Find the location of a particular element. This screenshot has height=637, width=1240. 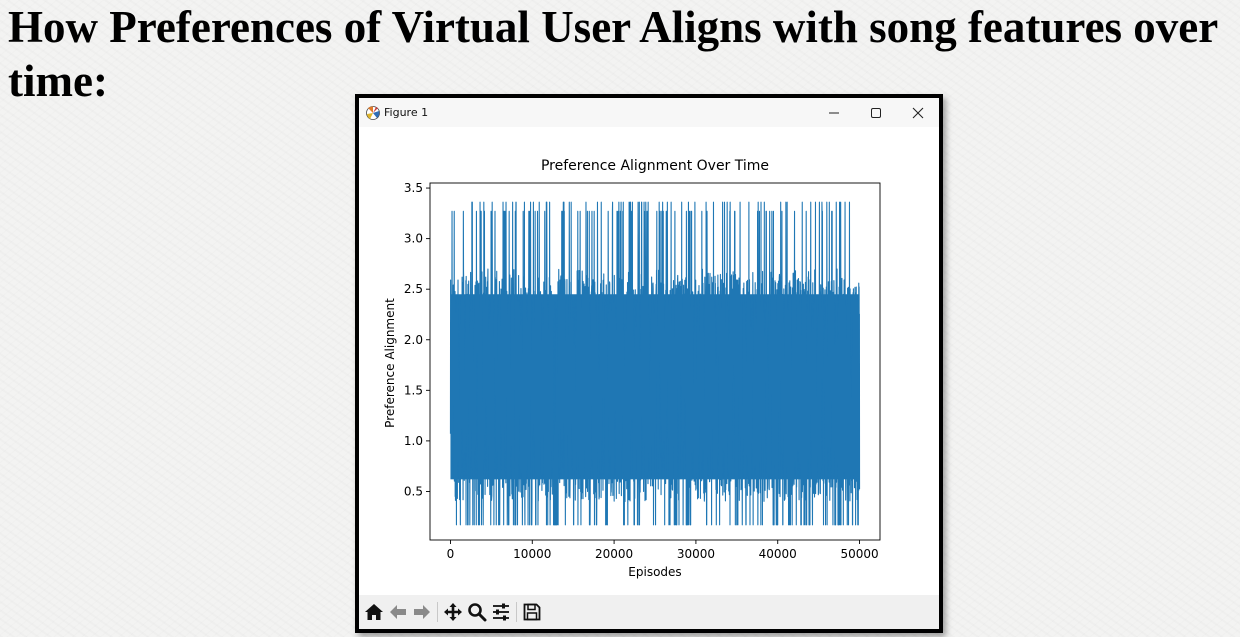

maximize-button is located at coordinates (876, 112).